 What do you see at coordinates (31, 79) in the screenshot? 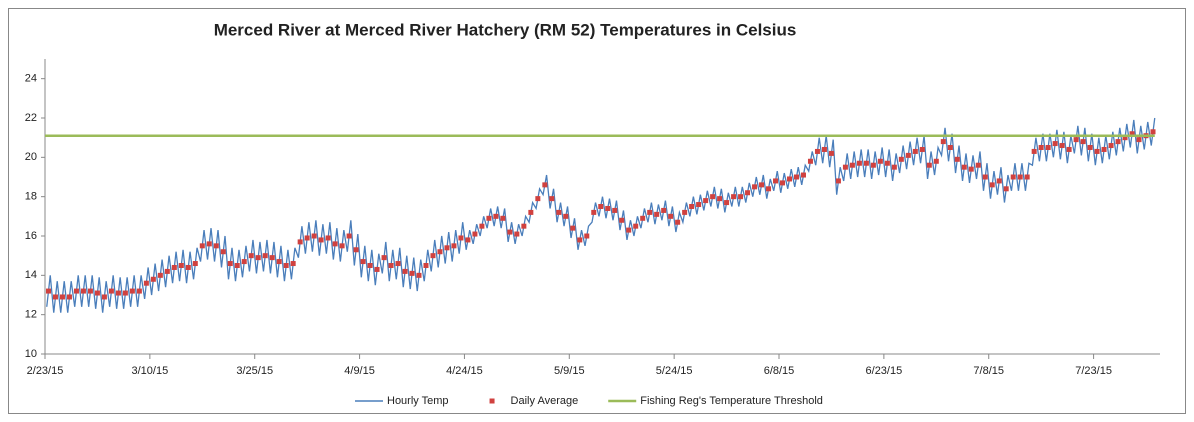
I see `y-tick-label: 24` at bounding box center [31, 79].